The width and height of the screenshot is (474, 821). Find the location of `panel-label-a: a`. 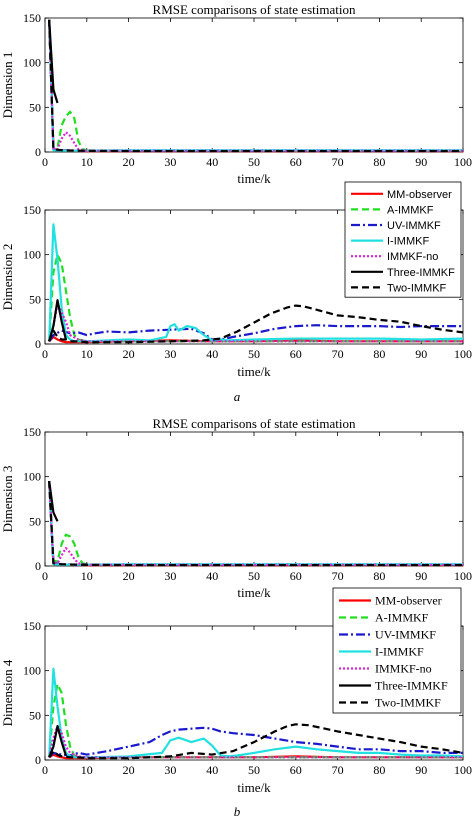

panel-label-a: a is located at coordinates (237, 396).